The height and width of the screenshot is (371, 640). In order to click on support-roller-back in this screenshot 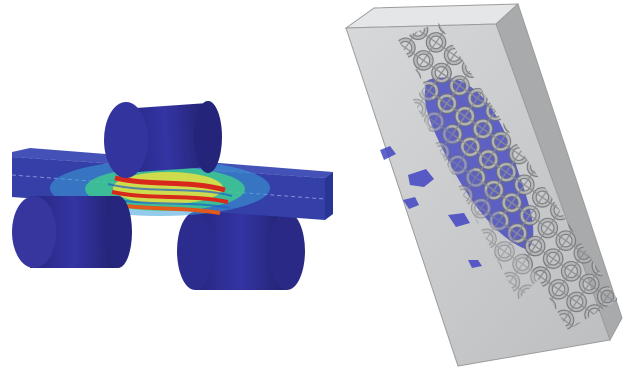, I will do `click(241, 251)`.